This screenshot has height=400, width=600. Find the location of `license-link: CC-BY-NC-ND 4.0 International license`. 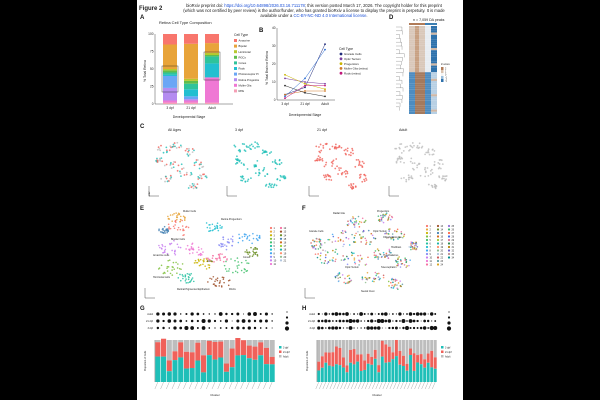

license-link: CC-BY-NC-ND 4.0 International license is located at coordinates (330, 15).